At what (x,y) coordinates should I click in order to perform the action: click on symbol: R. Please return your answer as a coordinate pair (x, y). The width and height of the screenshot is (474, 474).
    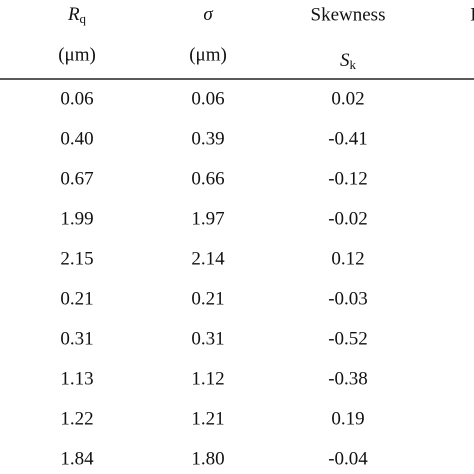
    Looking at the image, I should click on (73, 14).